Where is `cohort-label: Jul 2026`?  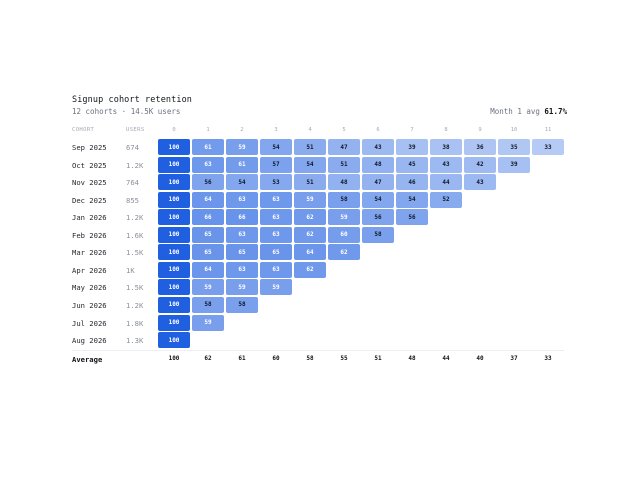 cohort-label: Jul 2026 is located at coordinates (89, 323).